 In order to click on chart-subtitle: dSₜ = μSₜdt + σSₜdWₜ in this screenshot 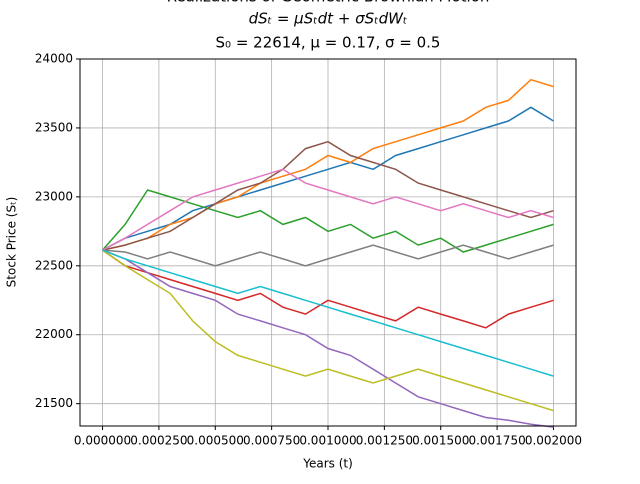, I will do `click(328, 19)`.